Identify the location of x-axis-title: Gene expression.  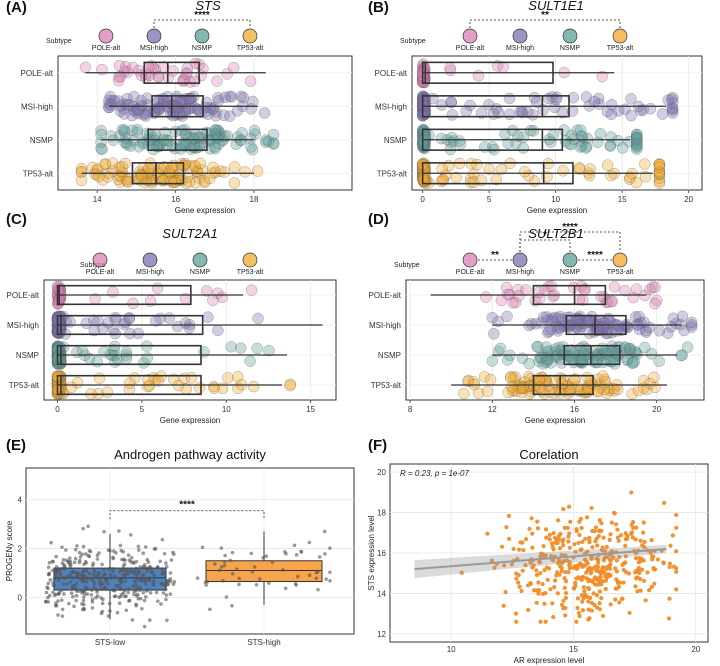
(190, 420).